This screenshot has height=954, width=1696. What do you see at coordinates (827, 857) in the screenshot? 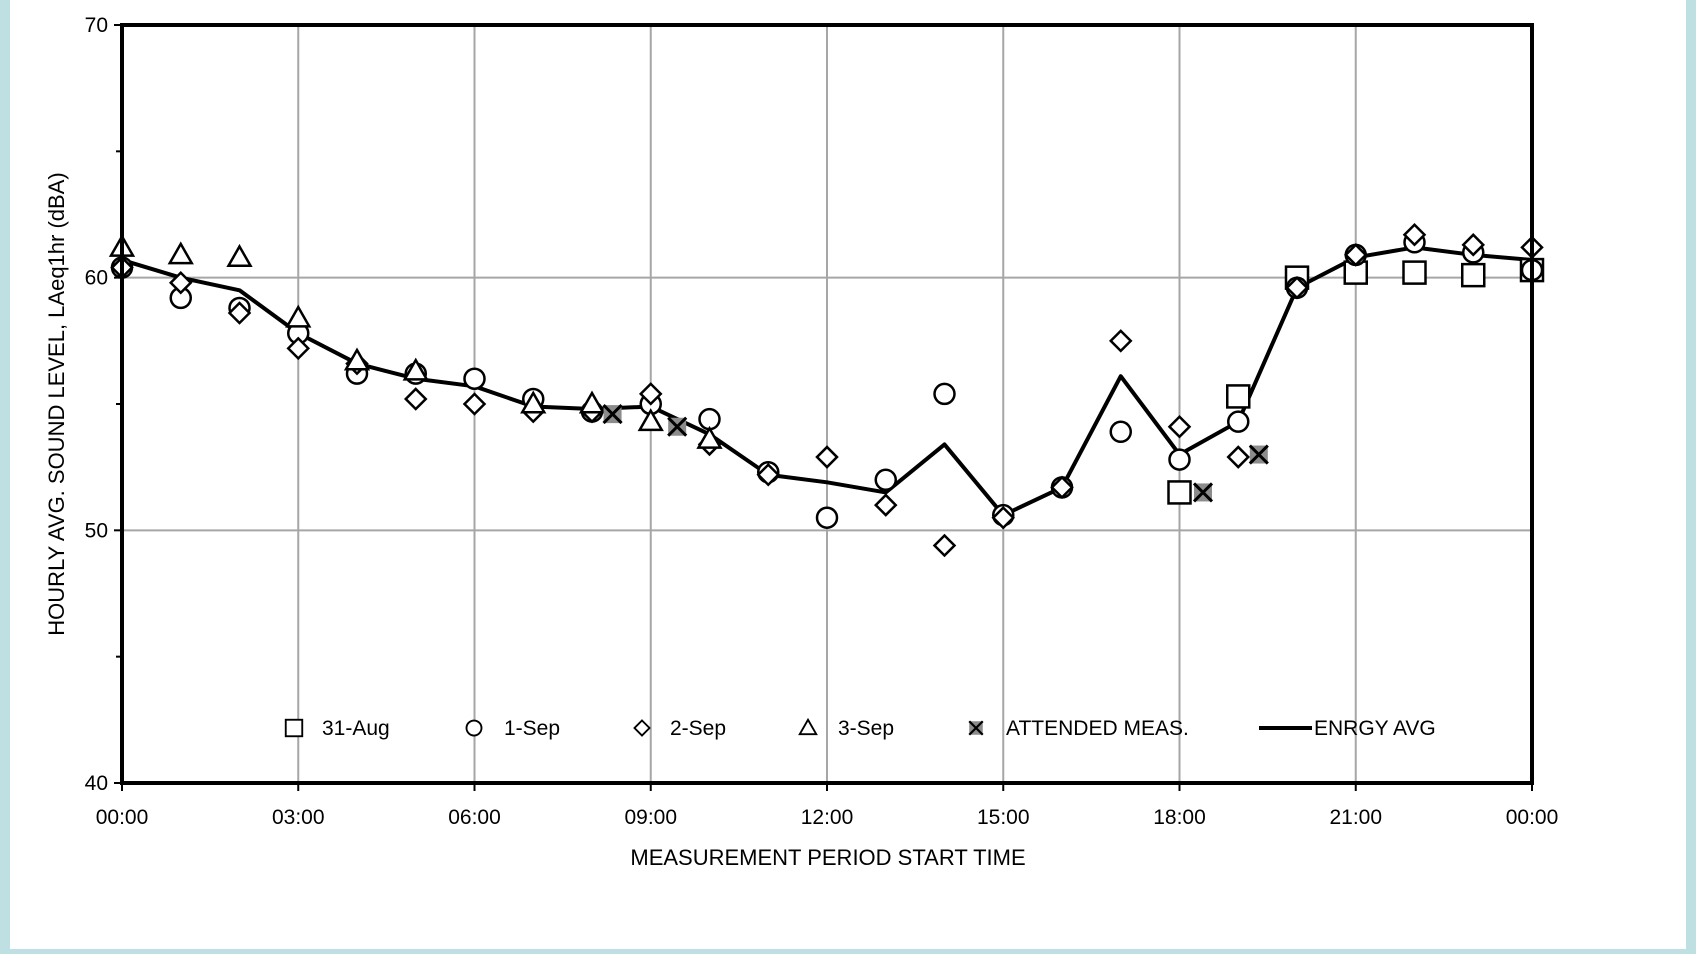
I see `x-axis-title: MEASUREMENT PERIOD START TIME` at bounding box center [827, 857].